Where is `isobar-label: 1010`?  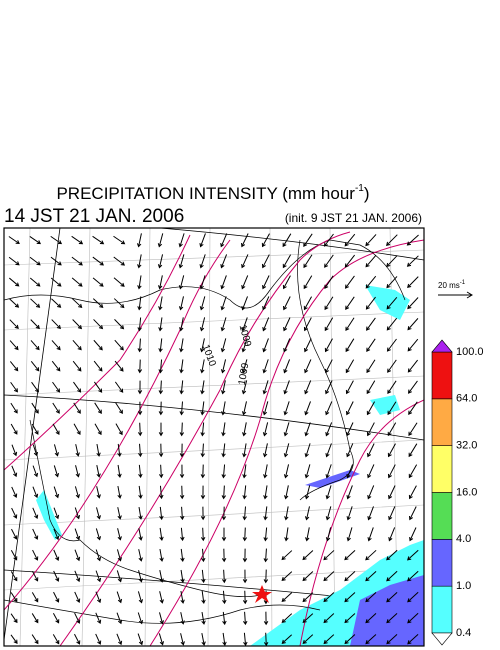 isobar-label: 1010 is located at coordinates (209, 355).